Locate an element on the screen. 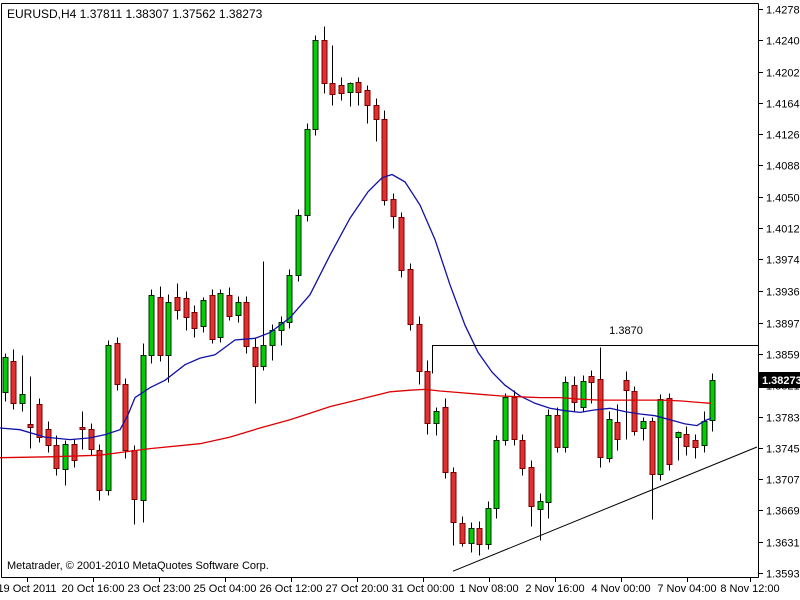  time-label: 7 Nov 04:00 is located at coordinates (686, 589).